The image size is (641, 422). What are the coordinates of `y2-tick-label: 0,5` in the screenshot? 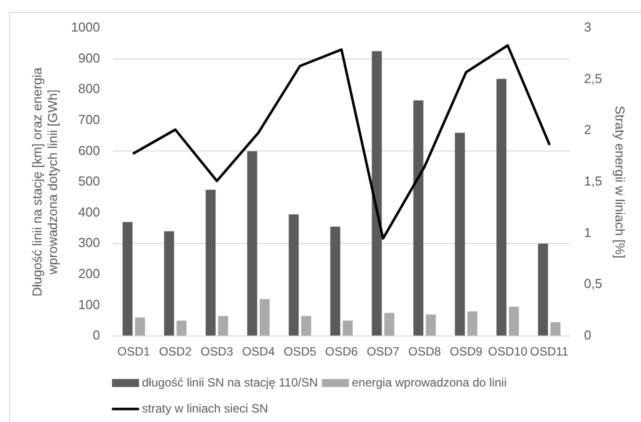 It's located at (593, 284).